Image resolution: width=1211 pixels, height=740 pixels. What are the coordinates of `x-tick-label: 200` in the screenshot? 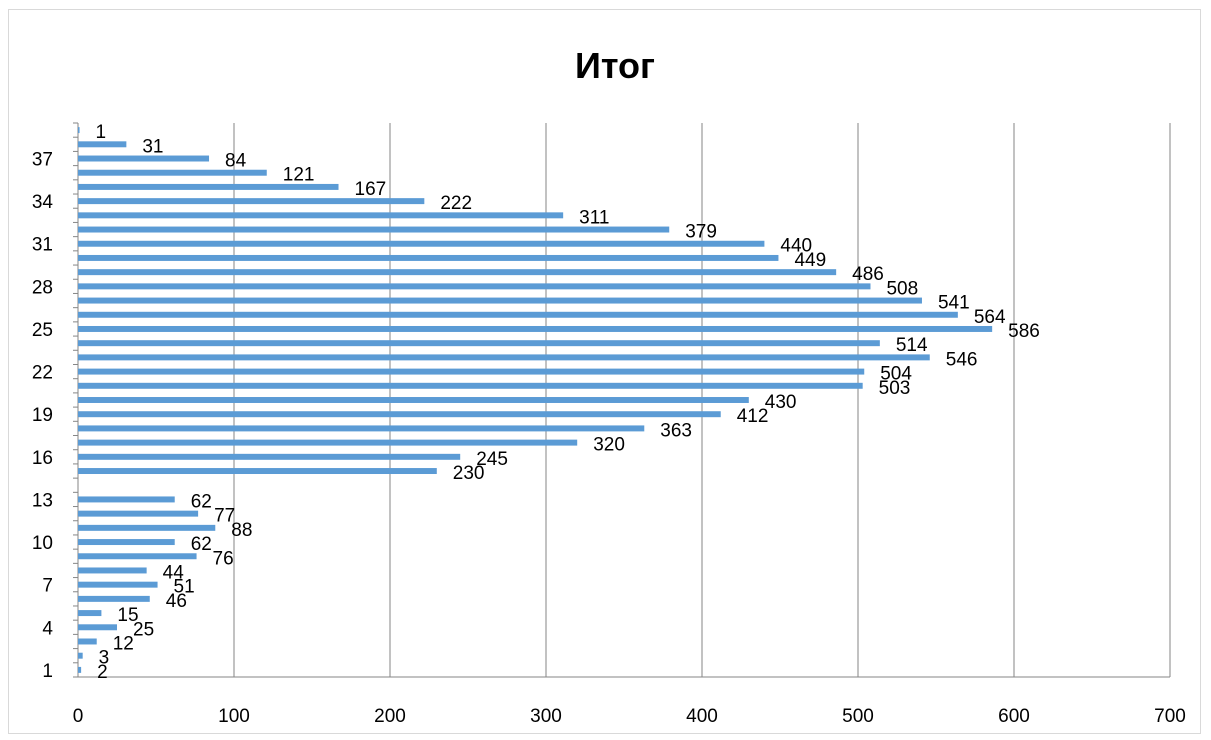 It's located at (390, 716).